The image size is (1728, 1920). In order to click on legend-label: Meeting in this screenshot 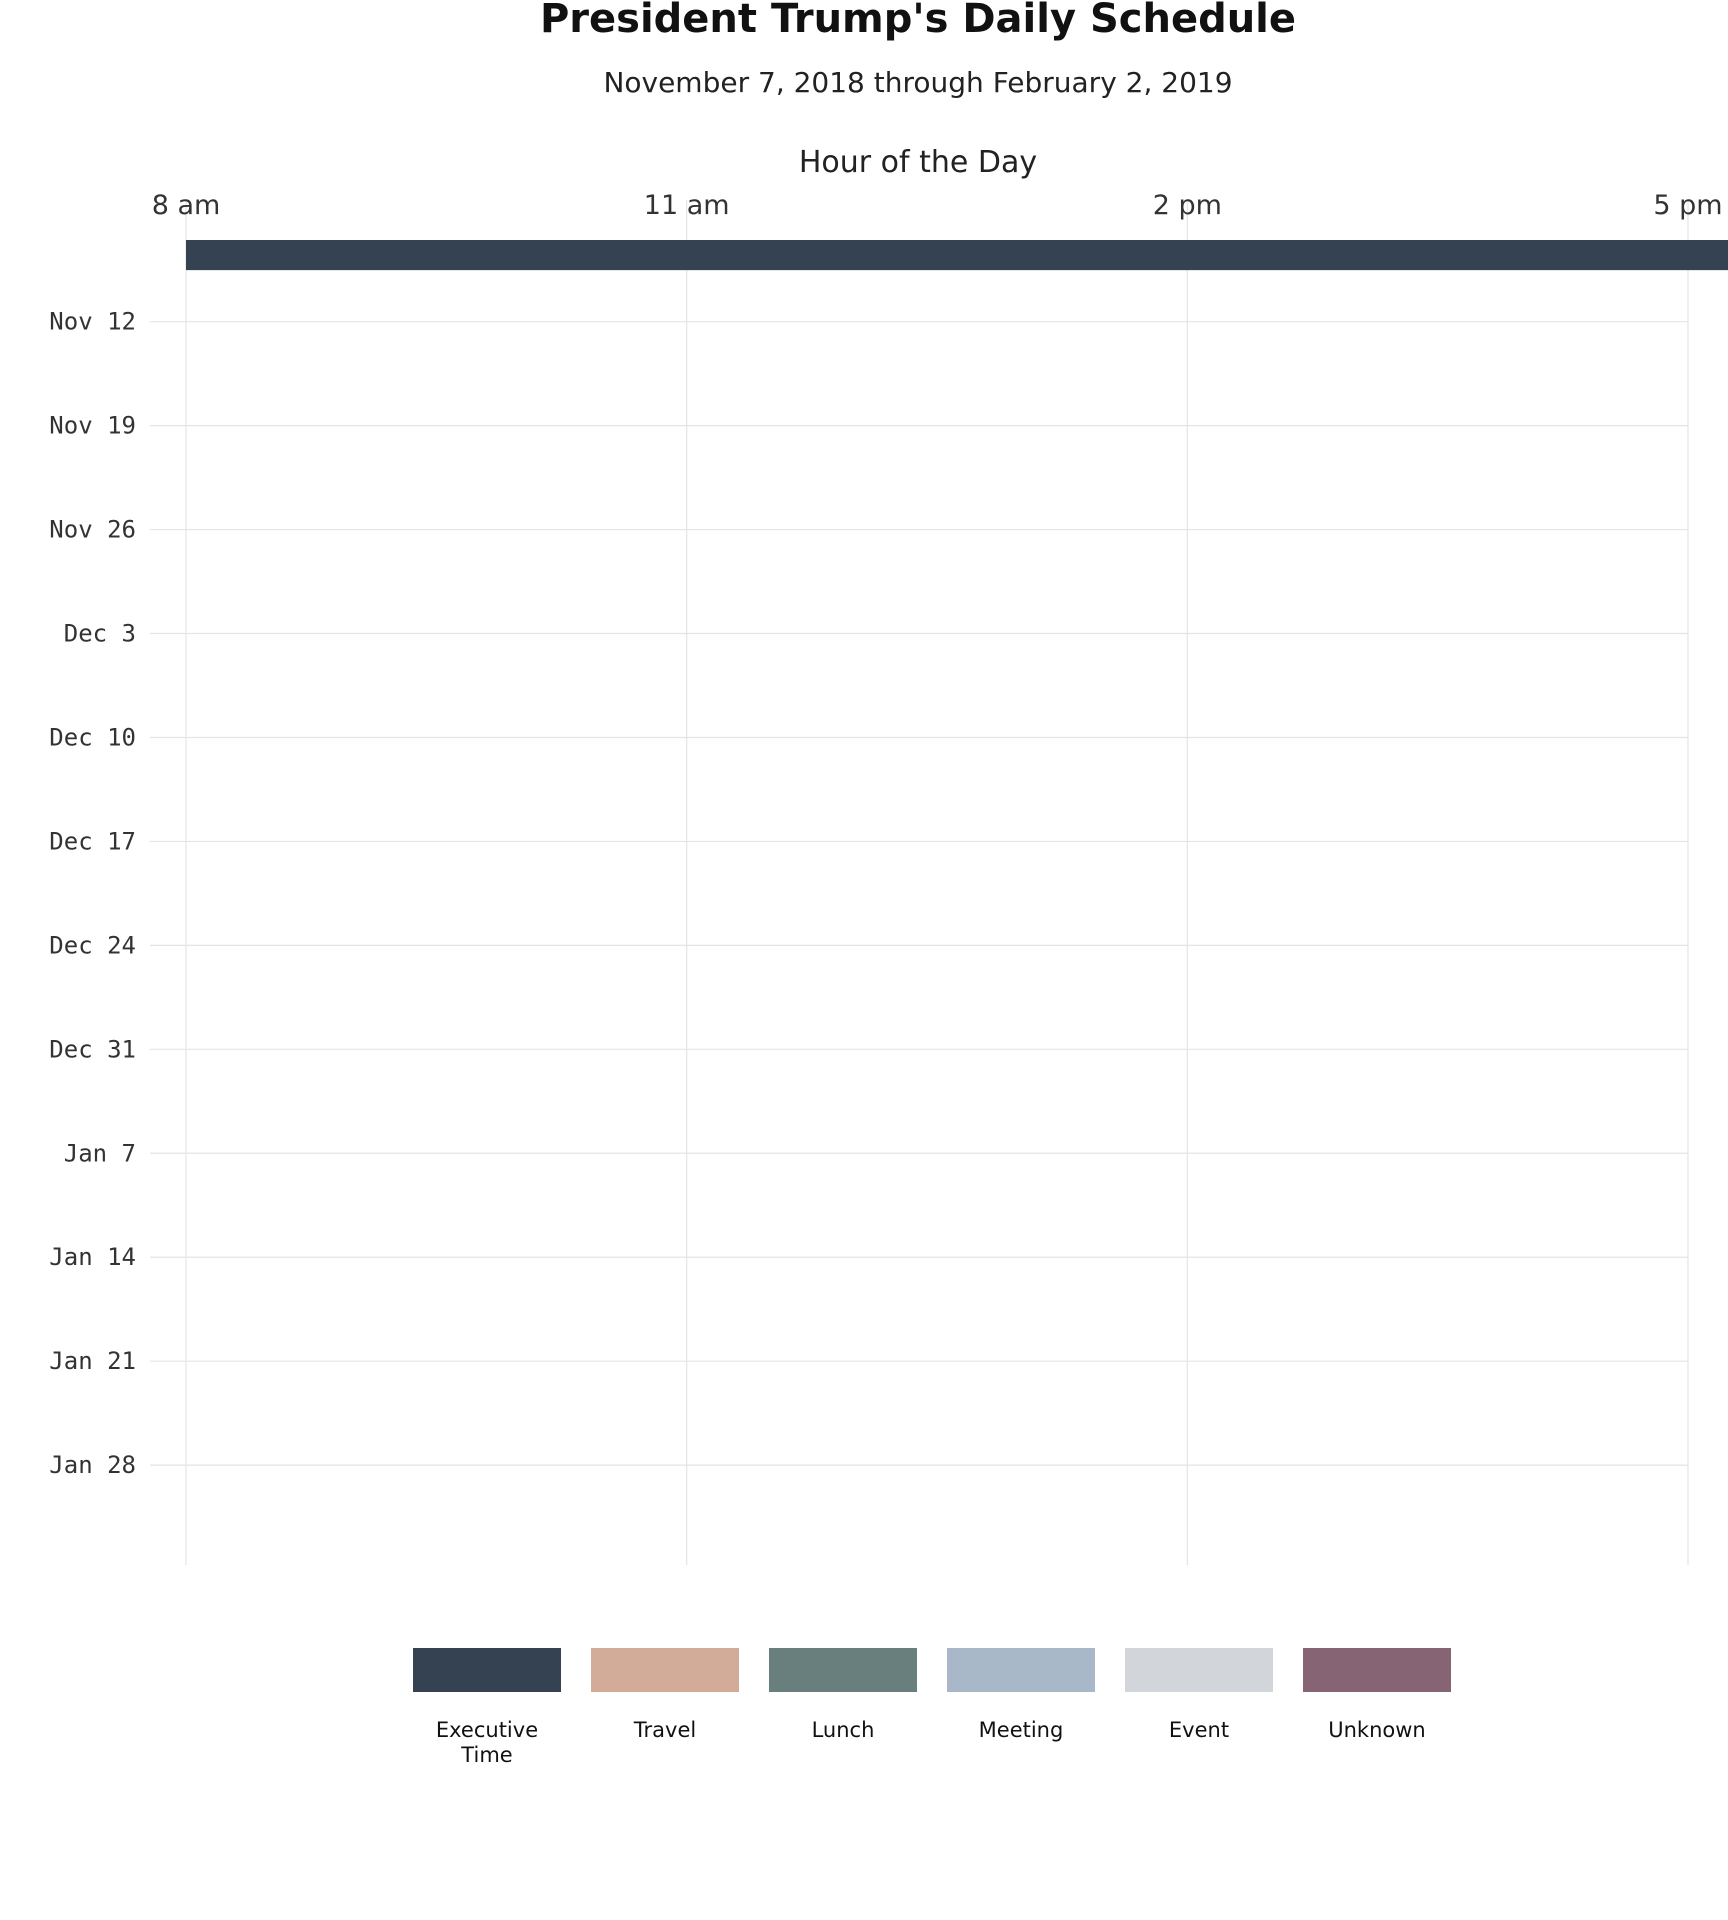, I will do `click(1021, 1730)`.